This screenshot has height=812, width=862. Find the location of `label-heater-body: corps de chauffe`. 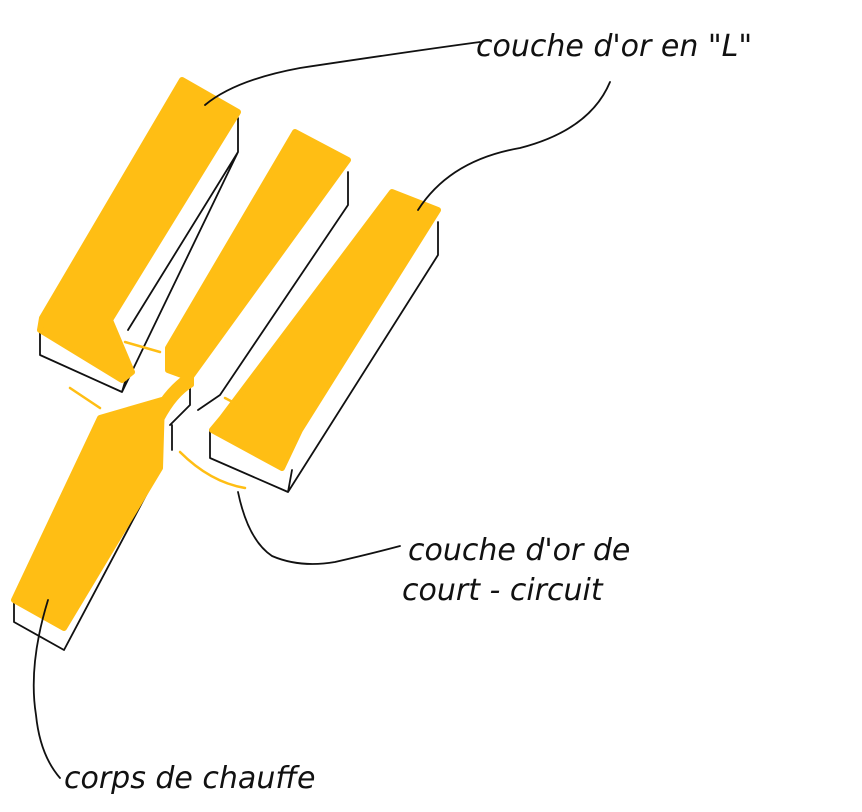

label-heater-body: corps de chauffe is located at coordinates (189, 778).